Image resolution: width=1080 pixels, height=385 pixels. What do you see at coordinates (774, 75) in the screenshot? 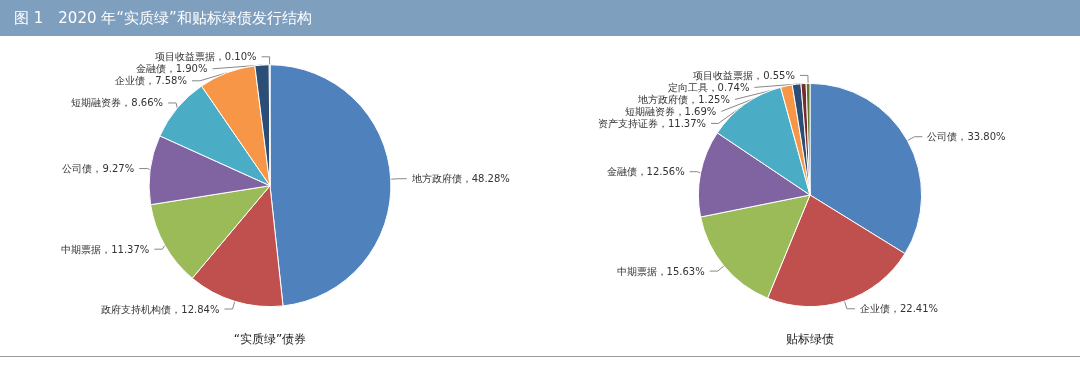
I see `data-label: ，0.55%` at bounding box center [774, 75].